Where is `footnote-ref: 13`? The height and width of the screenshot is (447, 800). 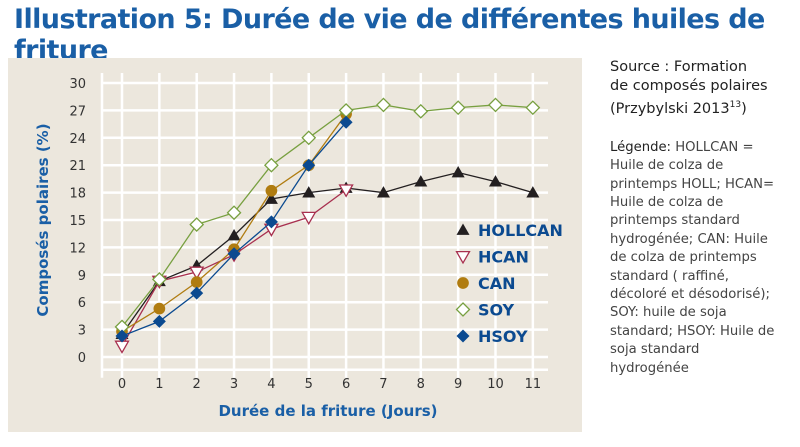 footnote-ref: 13 is located at coordinates (735, 105).